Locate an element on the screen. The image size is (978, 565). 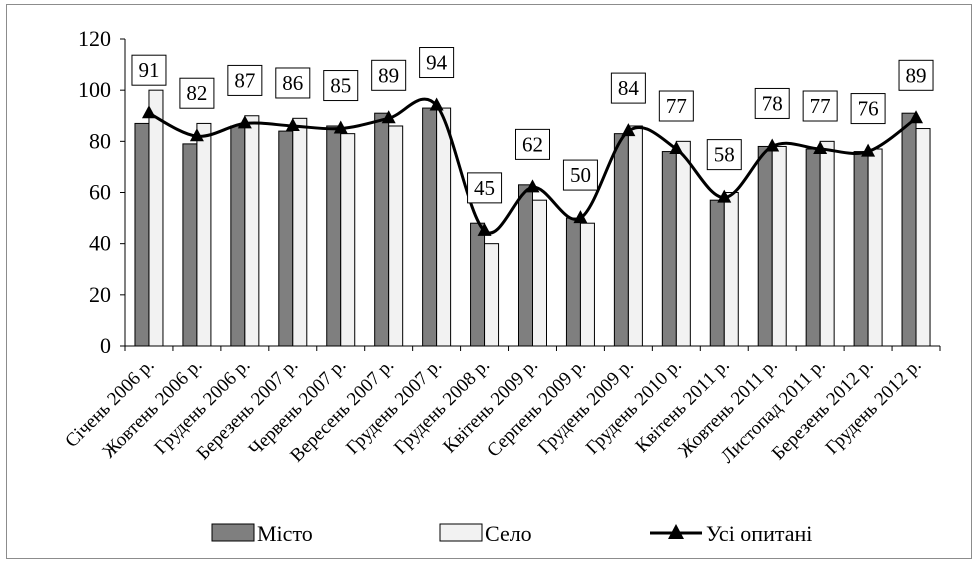
data-label: 84 is located at coordinates (629, 88).